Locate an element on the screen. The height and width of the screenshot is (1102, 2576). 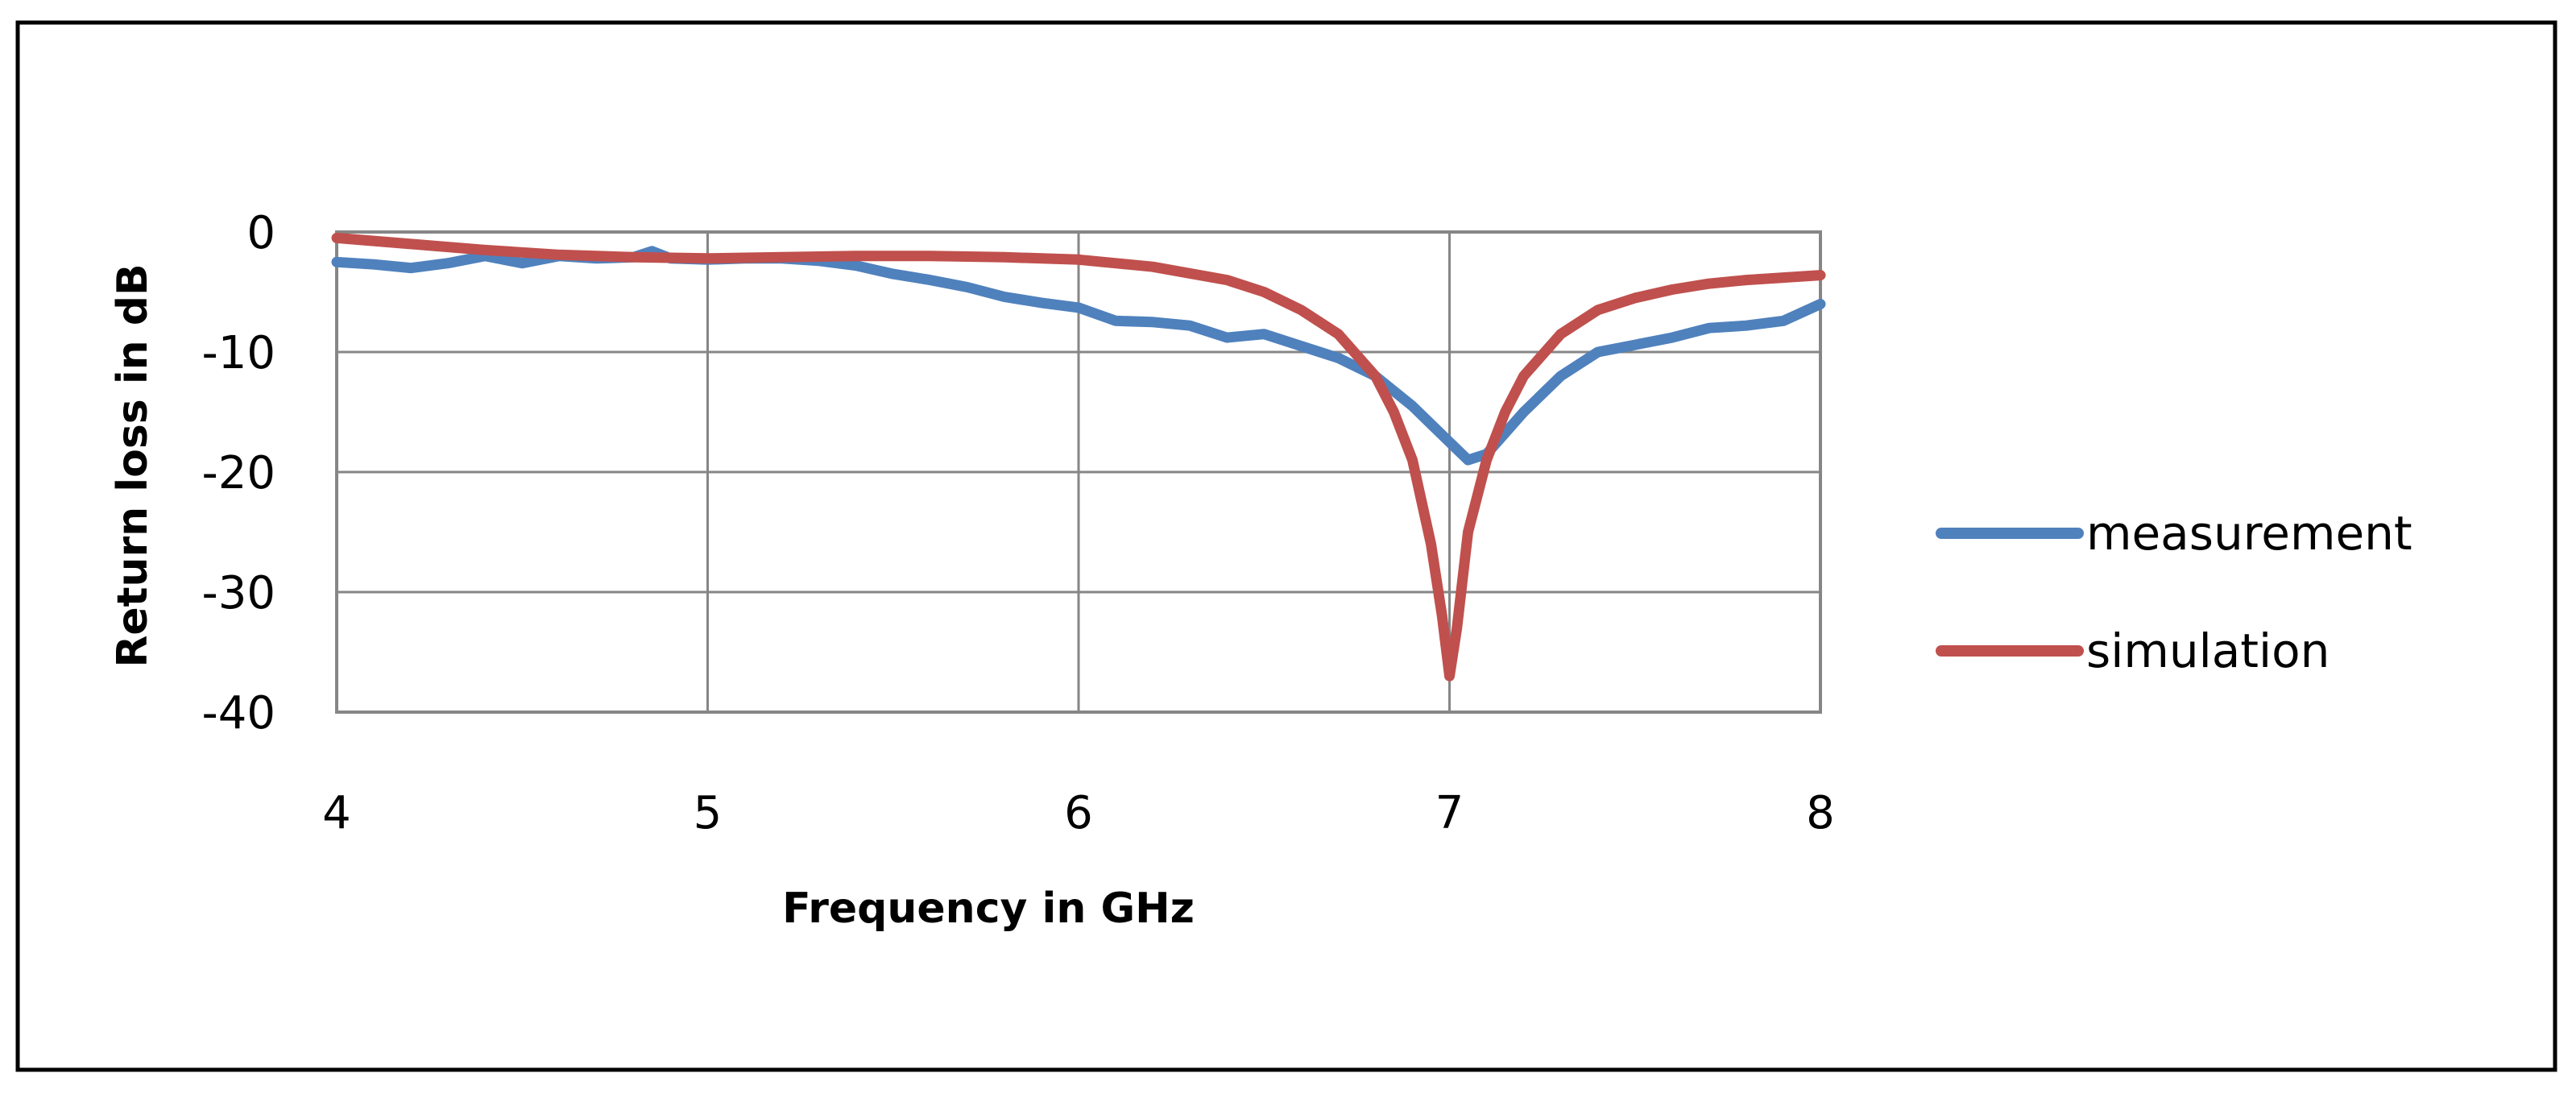
legend: measurement simulation is located at coordinates (2174, 592).